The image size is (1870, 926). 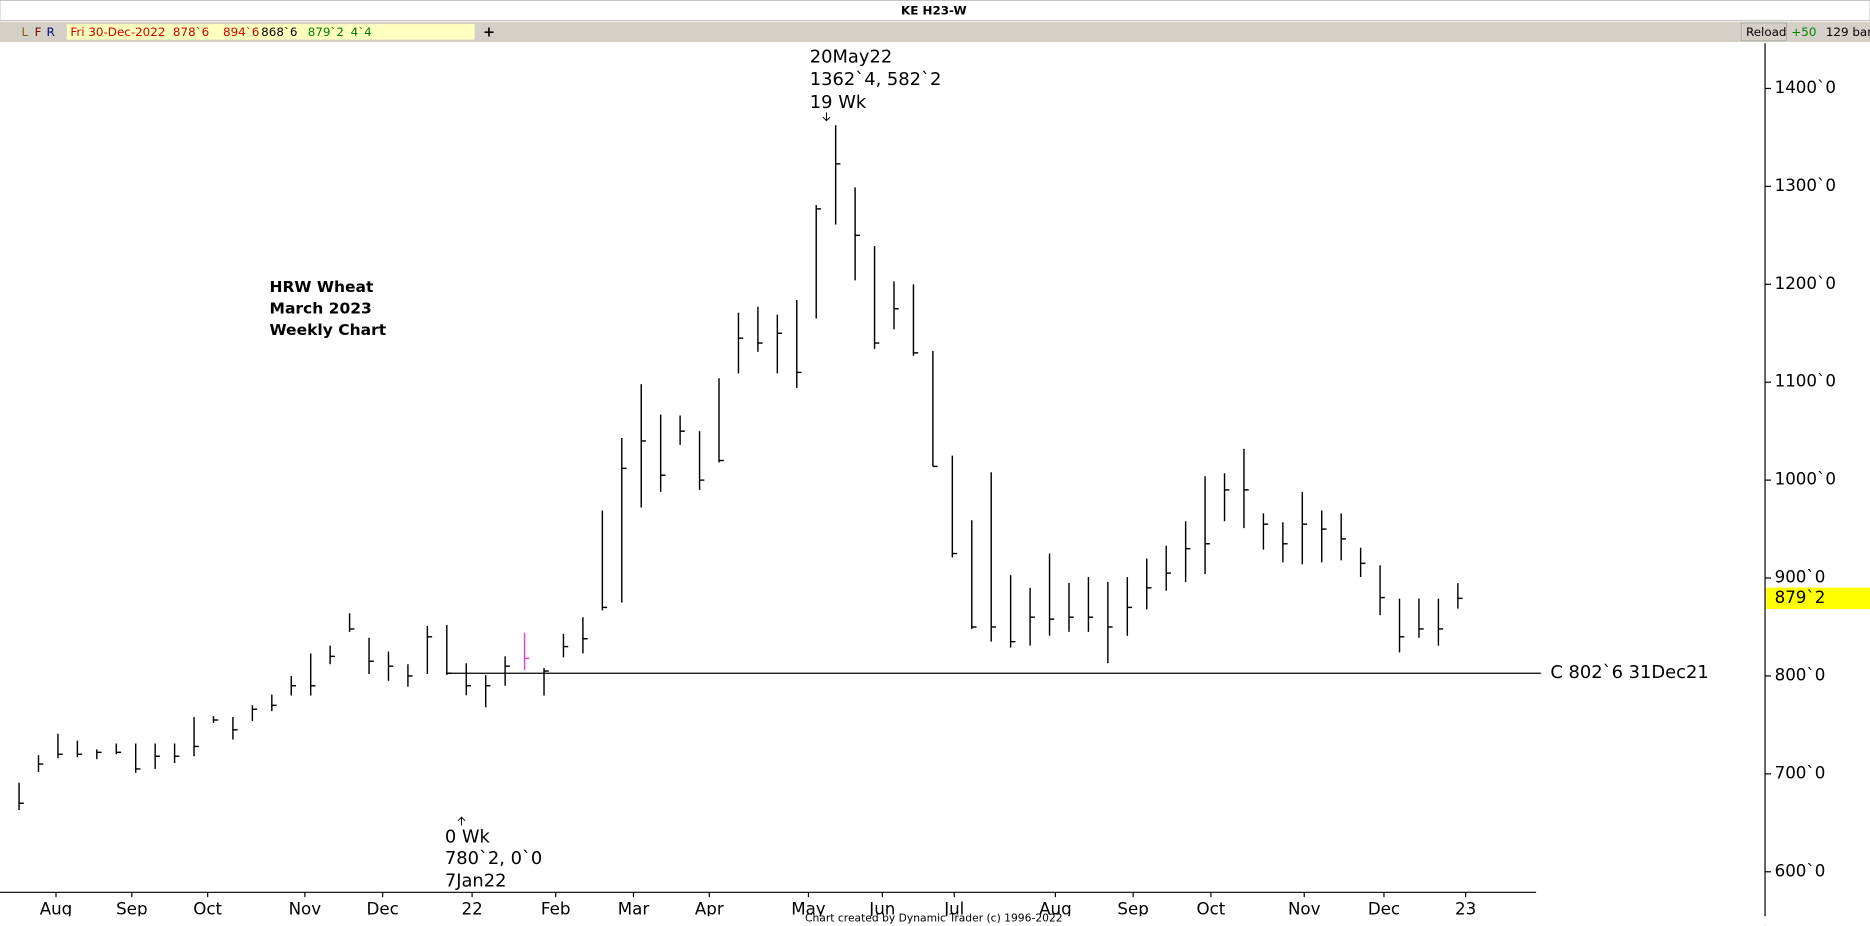 I want to click on x-tick-label: 23, so click(x=1465, y=909).